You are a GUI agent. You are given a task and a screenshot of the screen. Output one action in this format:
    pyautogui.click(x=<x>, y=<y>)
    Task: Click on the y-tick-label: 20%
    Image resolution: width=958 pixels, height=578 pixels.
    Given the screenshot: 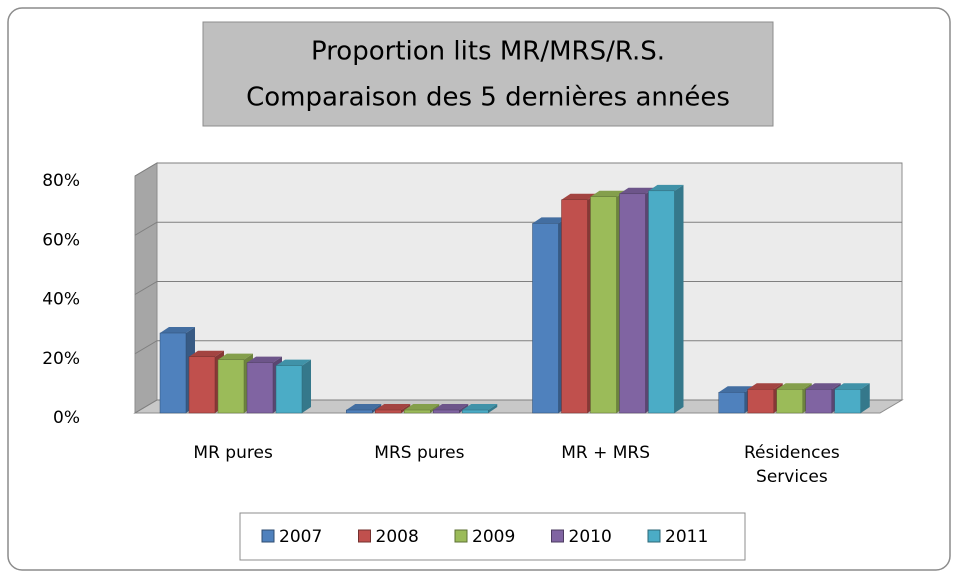 What is the action you would take?
    pyautogui.click(x=61, y=359)
    